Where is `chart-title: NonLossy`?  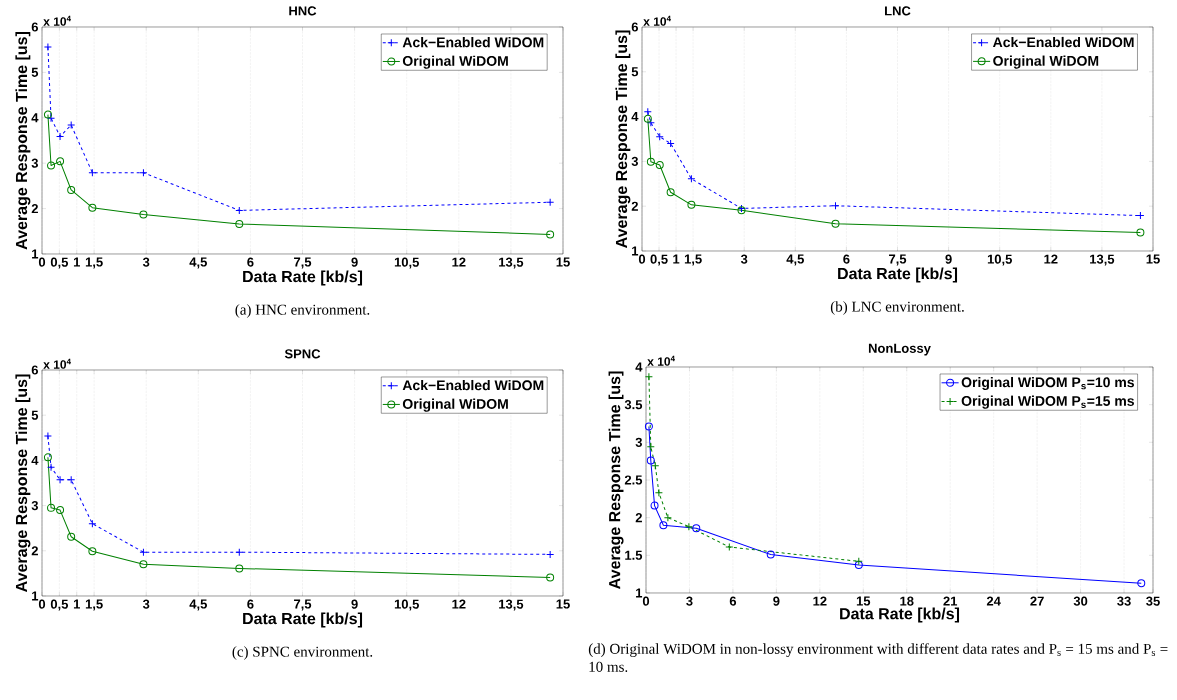
chart-title: NonLossy is located at coordinates (899, 349).